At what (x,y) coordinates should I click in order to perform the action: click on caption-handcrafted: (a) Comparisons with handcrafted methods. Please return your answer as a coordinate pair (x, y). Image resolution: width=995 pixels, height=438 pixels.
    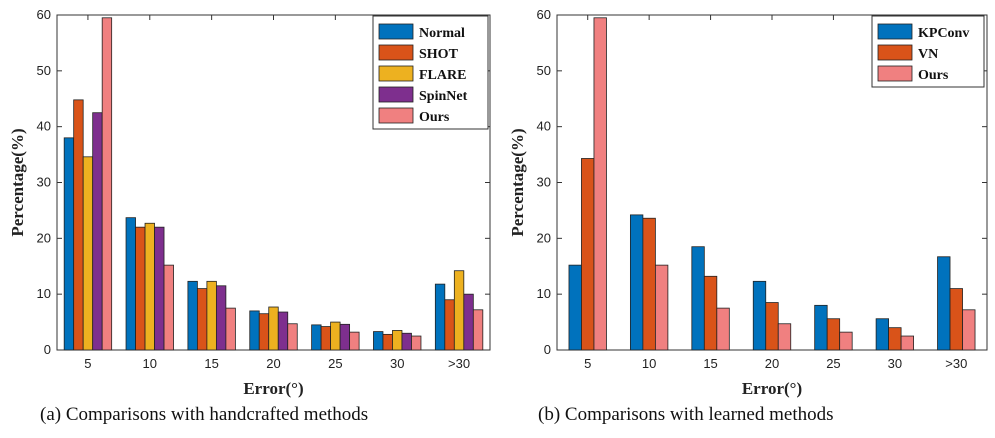
    Looking at the image, I should click on (204, 414).